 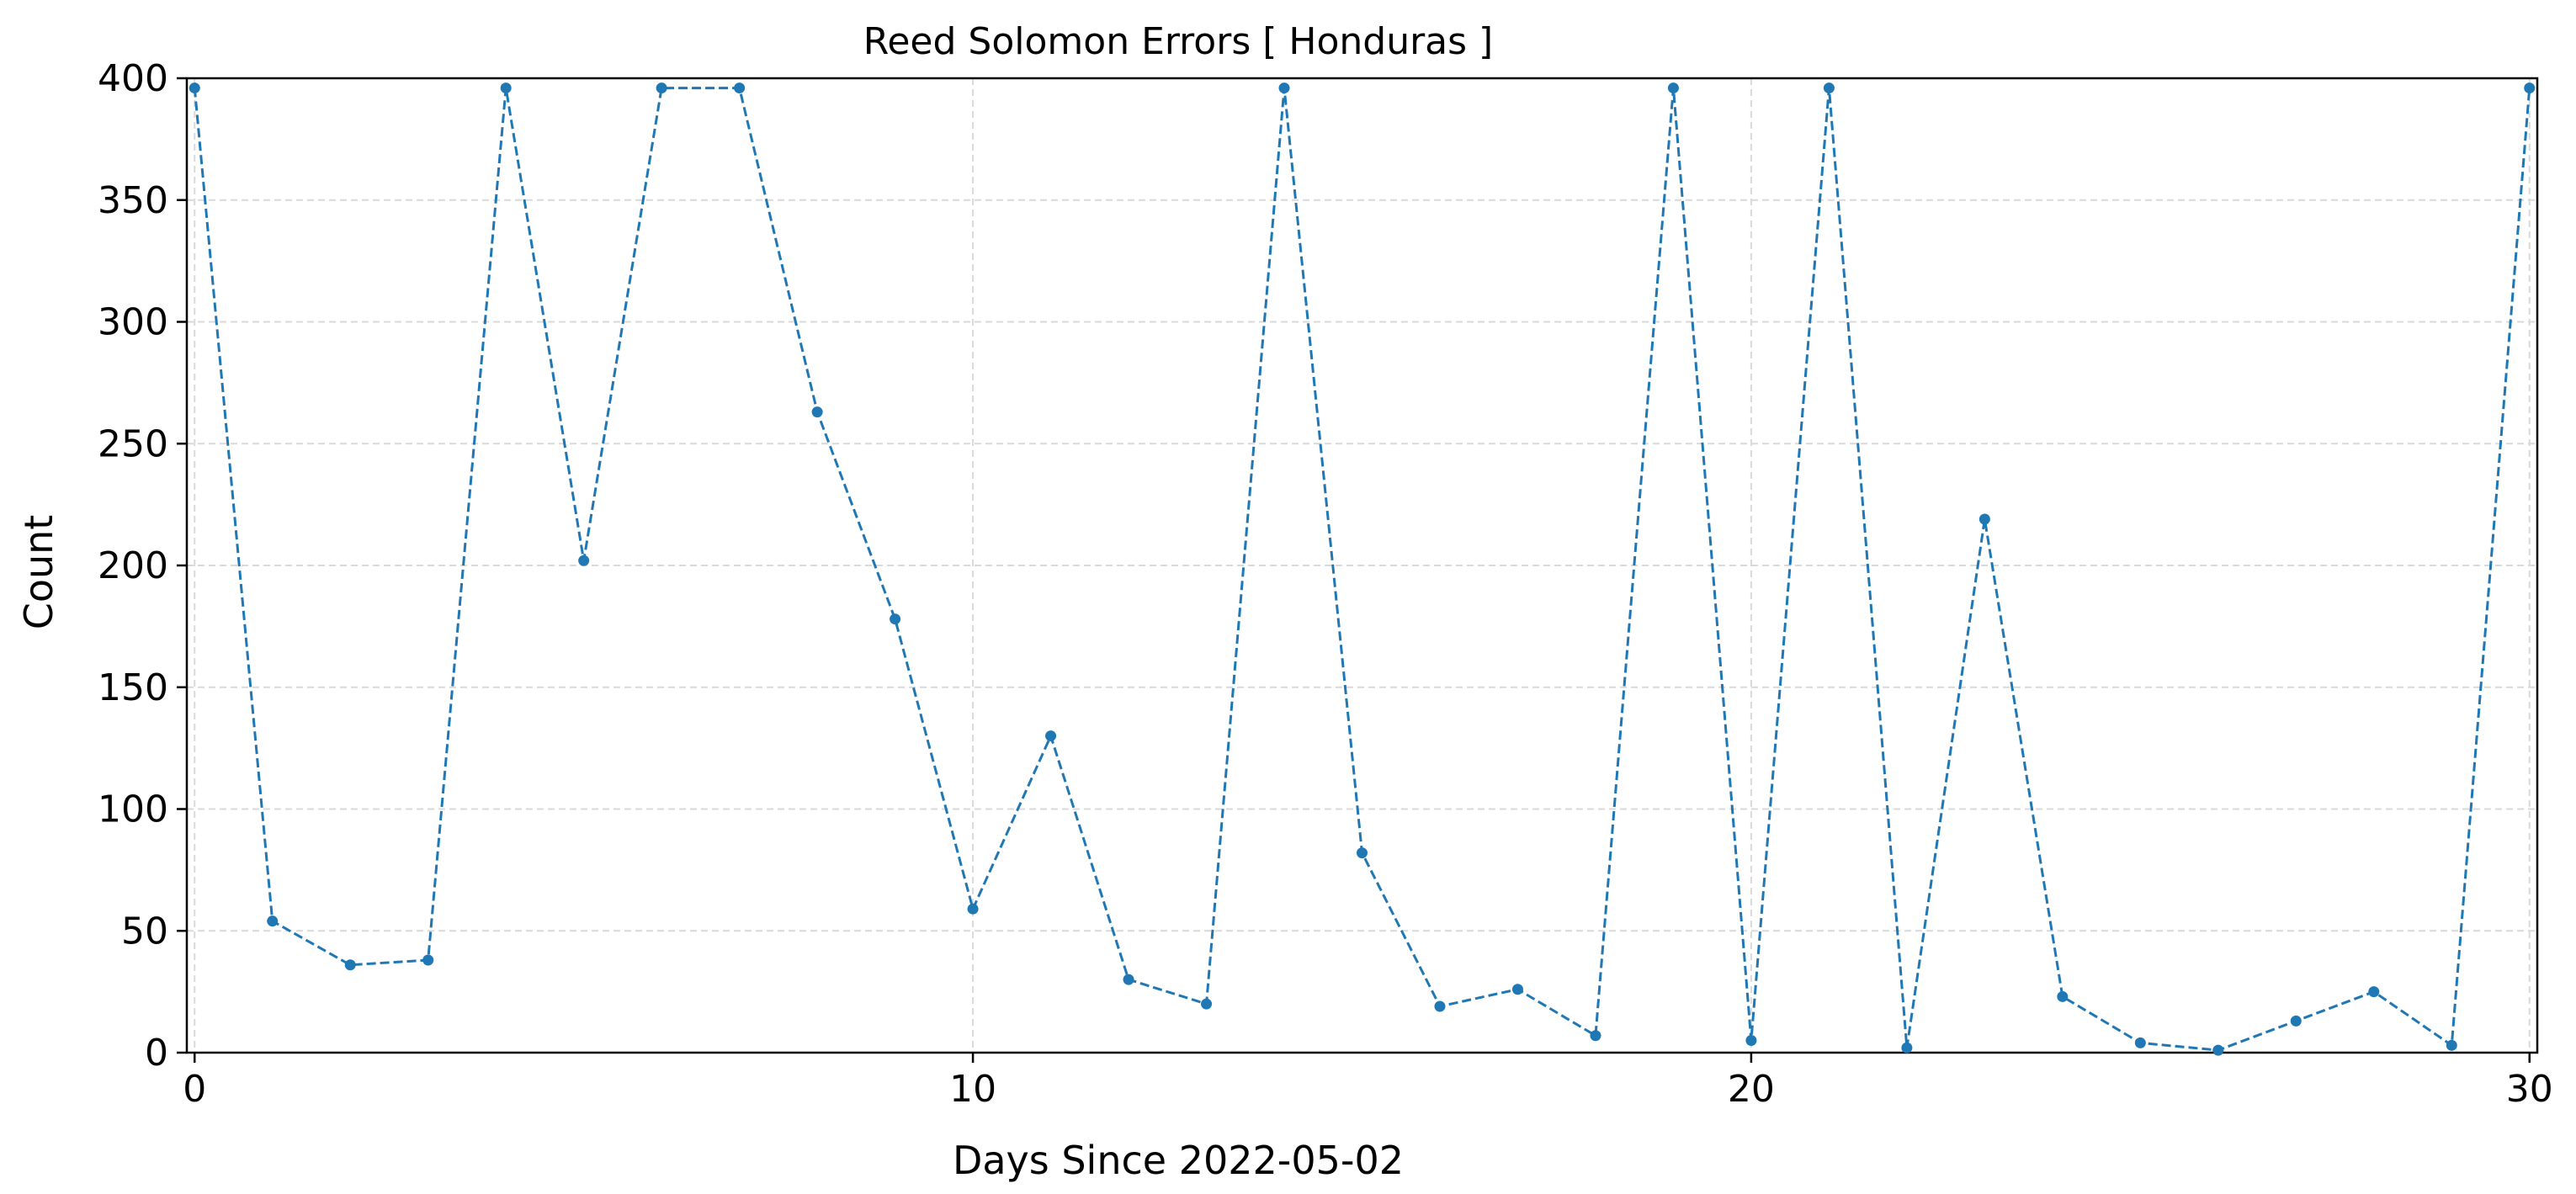 What do you see at coordinates (1368, 1082) in the screenshot?
I see `x-axis-ticks: 0 10 20 30` at bounding box center [1368, 1082].